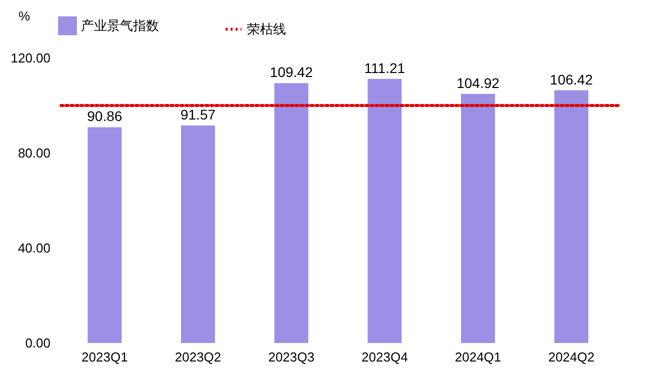 This screenshot has width=661, height=382. Describe the element at coordinates (571, 79) in the screenshot. I see `data-label: 106.42` at that location.